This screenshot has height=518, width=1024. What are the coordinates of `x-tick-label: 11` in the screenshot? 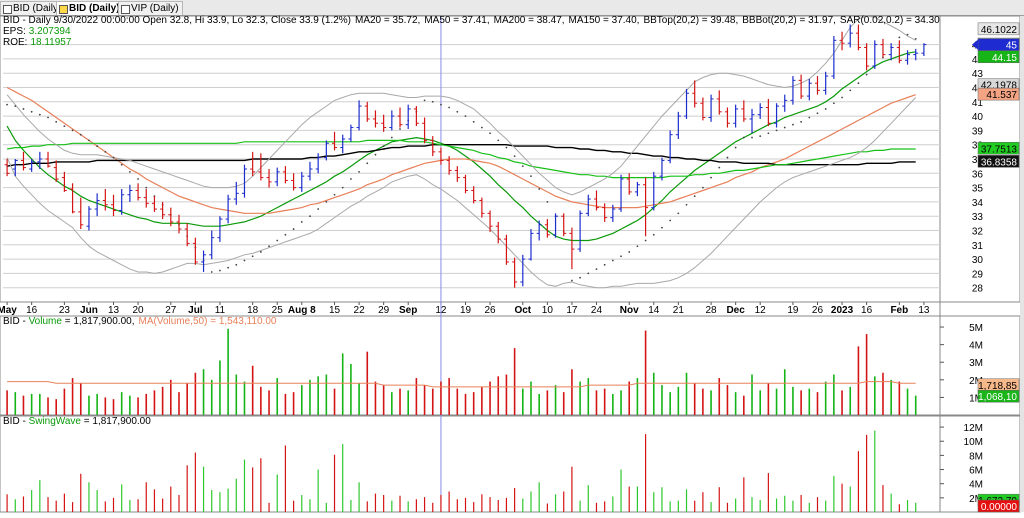 It's located at (220, 310).